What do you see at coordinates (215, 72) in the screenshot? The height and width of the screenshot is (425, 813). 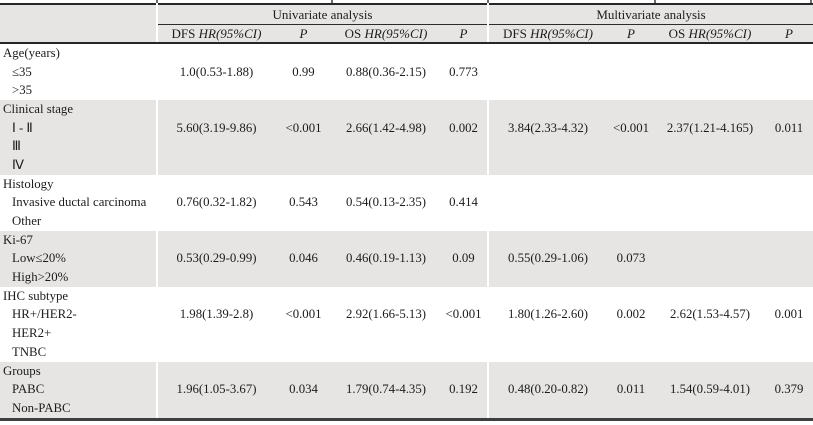 I see `value-cell: 1.0(0.53-1.88)` at bounding box center [215, 72].